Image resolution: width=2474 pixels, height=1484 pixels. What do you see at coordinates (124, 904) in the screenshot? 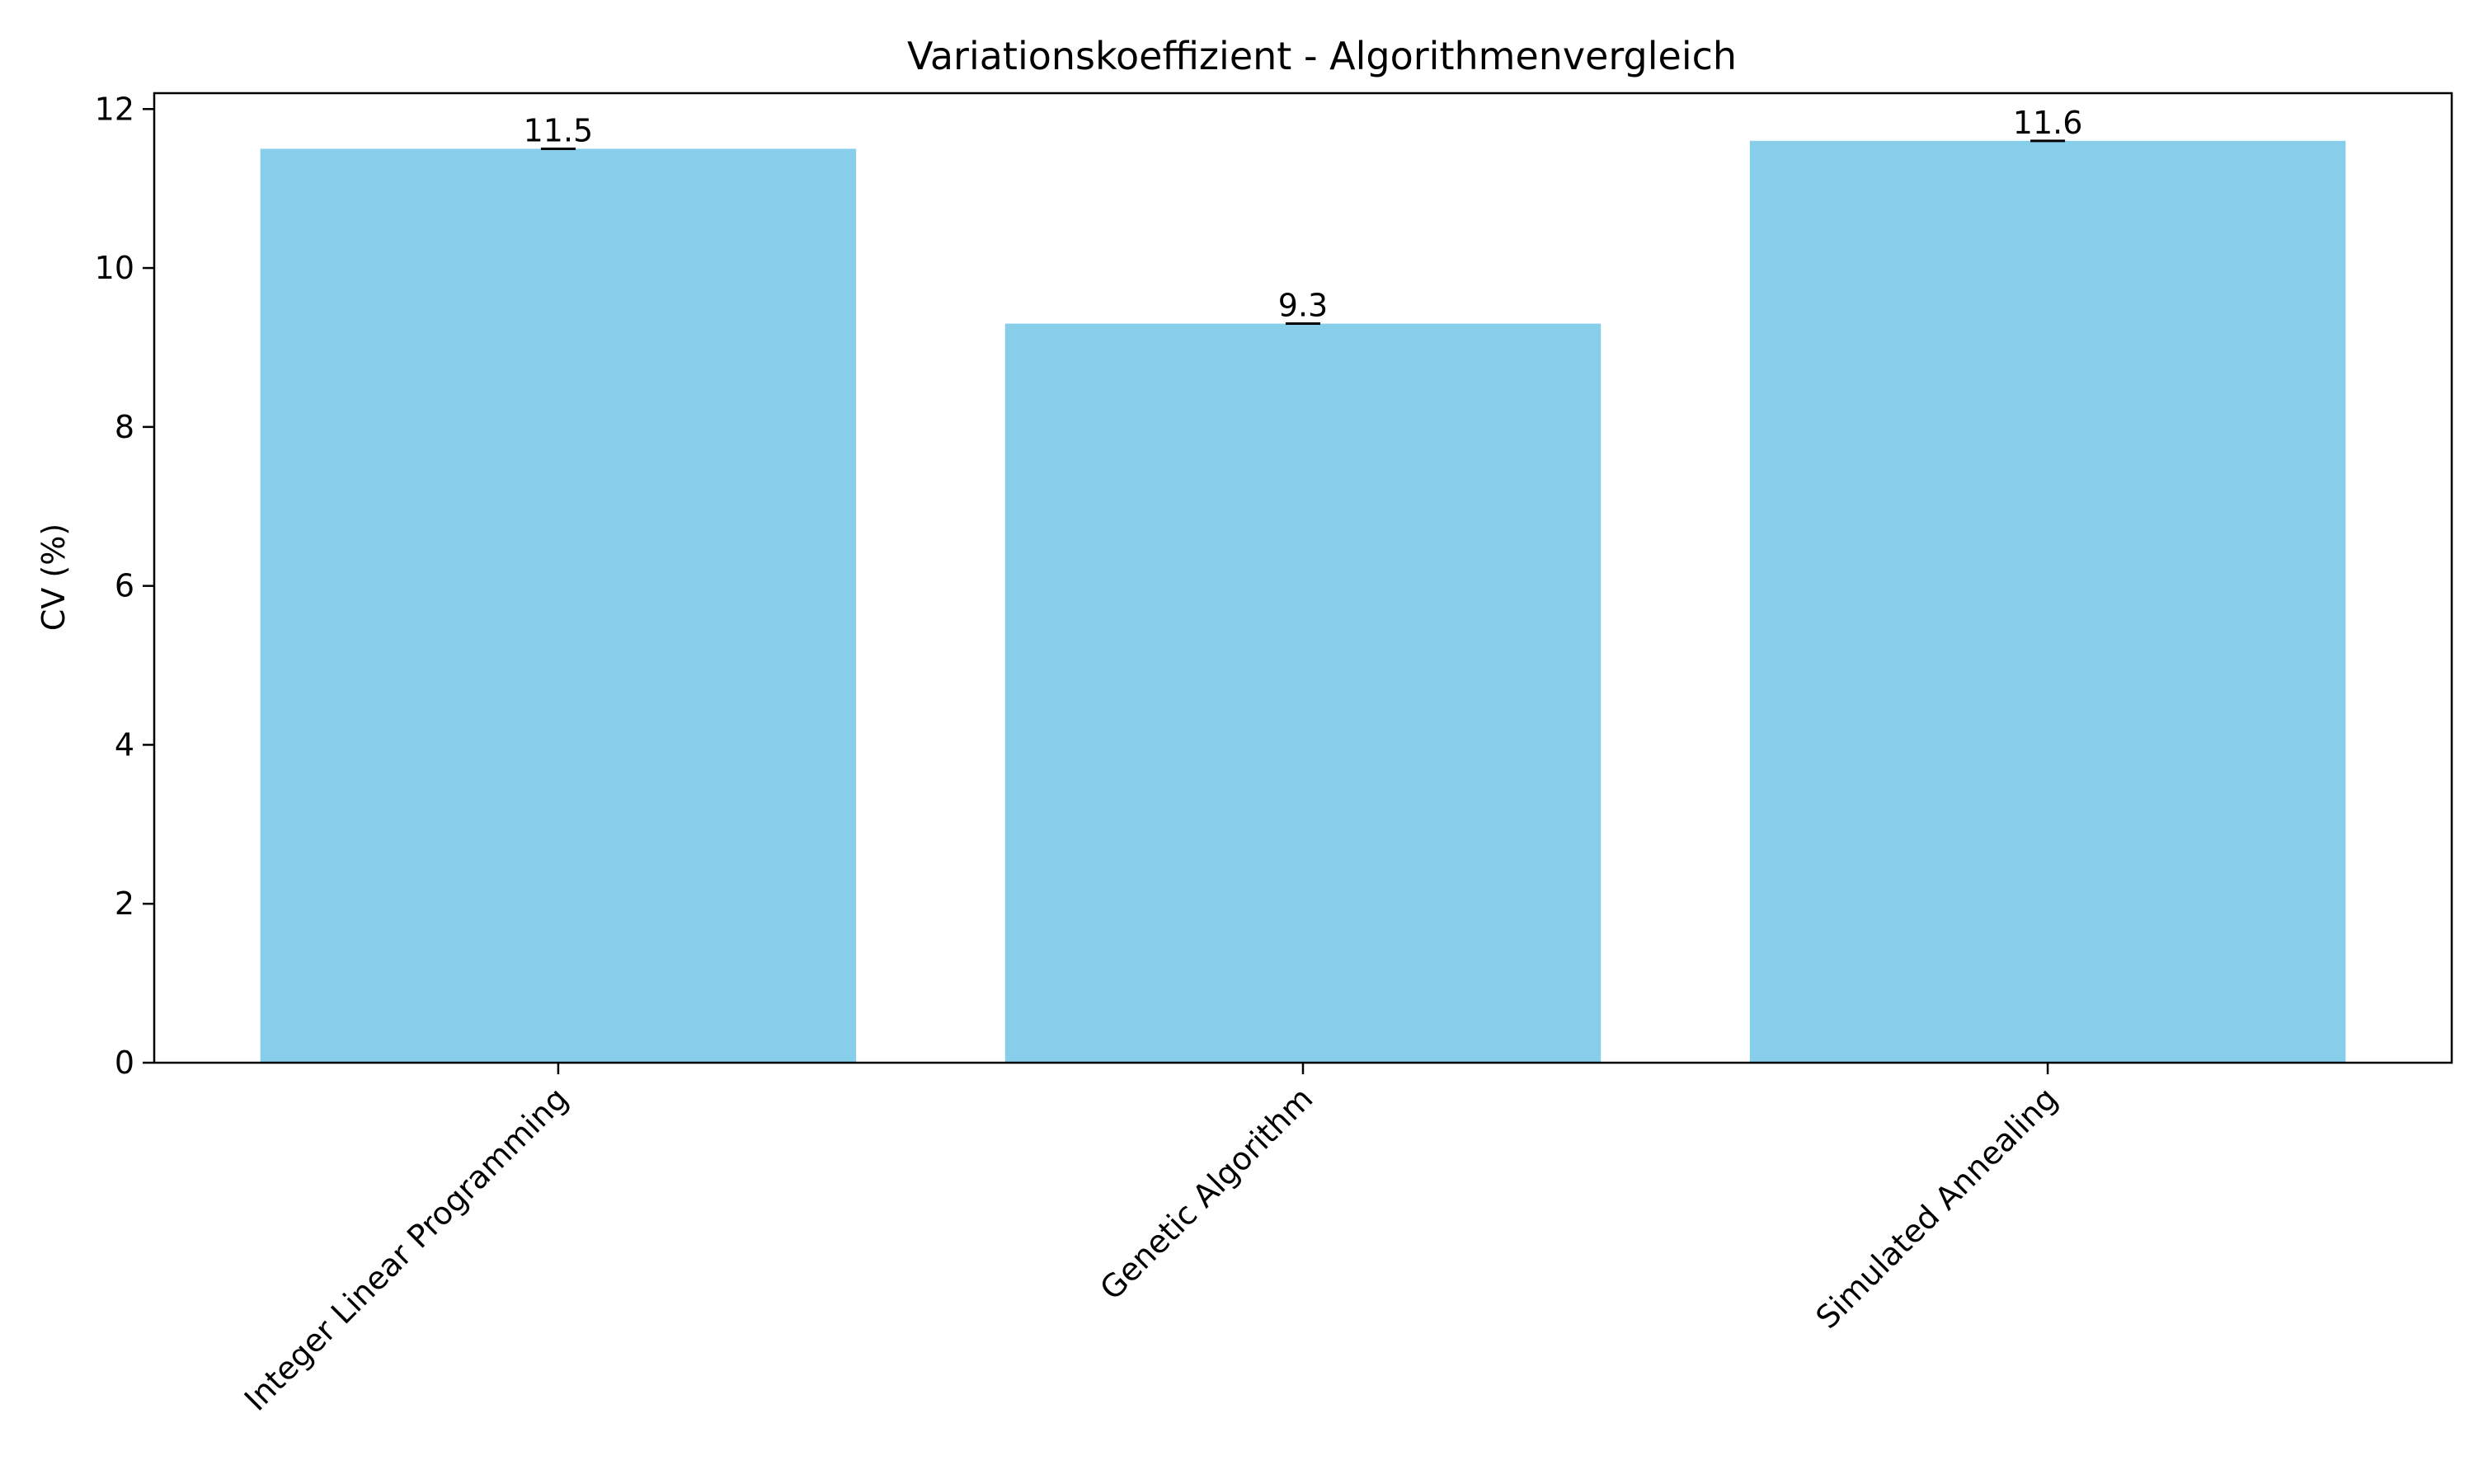
I see `y-tick-label: 2` at bounding box center [124, 904].